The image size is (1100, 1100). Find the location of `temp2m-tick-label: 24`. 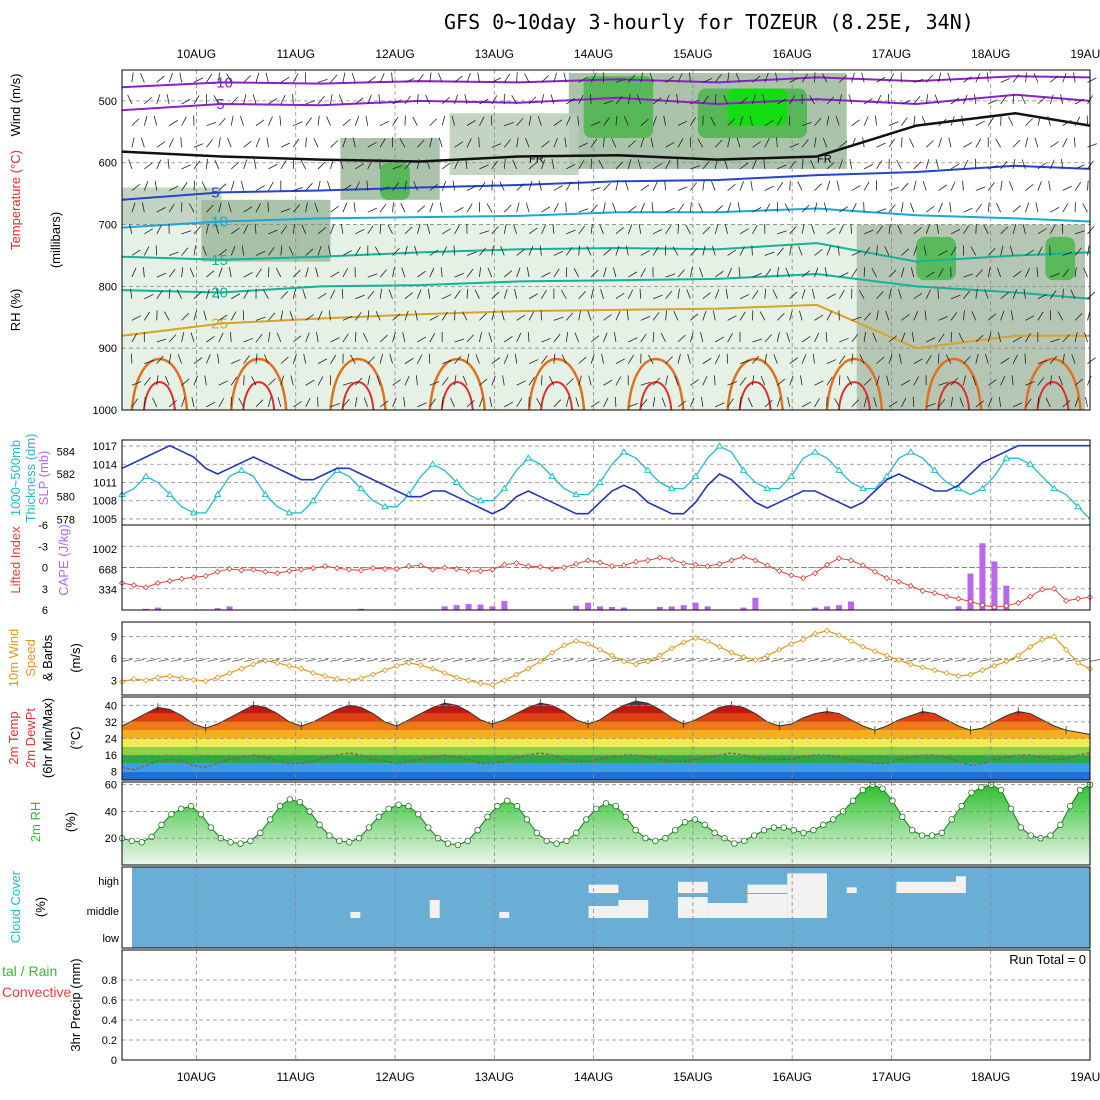

temp2m-tick-label: 24 is located at coordinates (111, 740).